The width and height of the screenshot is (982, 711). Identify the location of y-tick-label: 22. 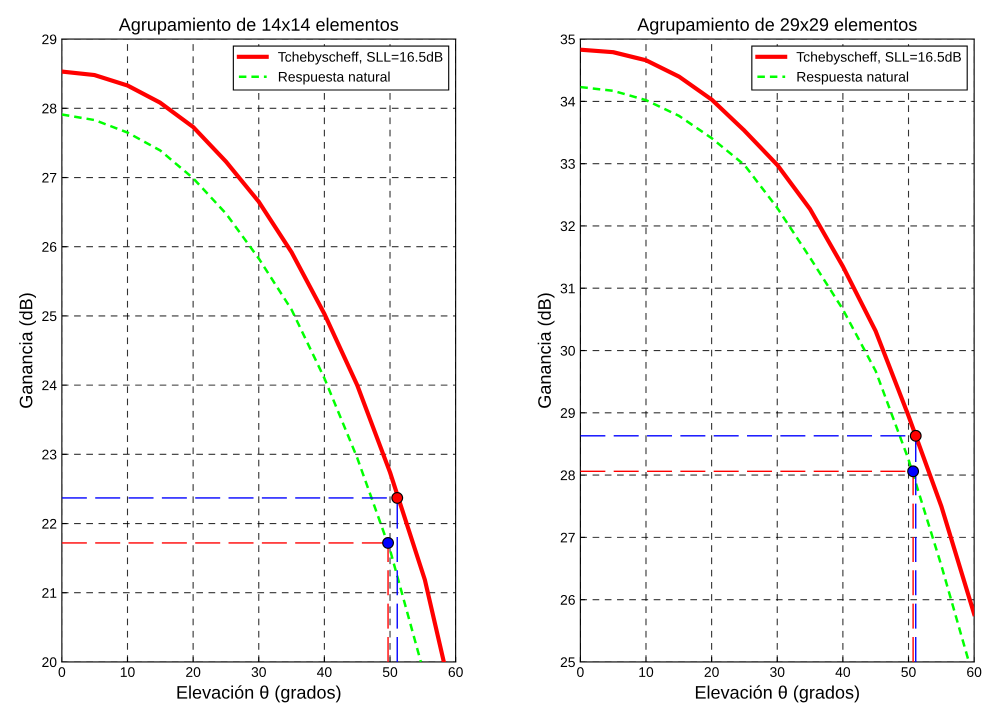
(49, 523).